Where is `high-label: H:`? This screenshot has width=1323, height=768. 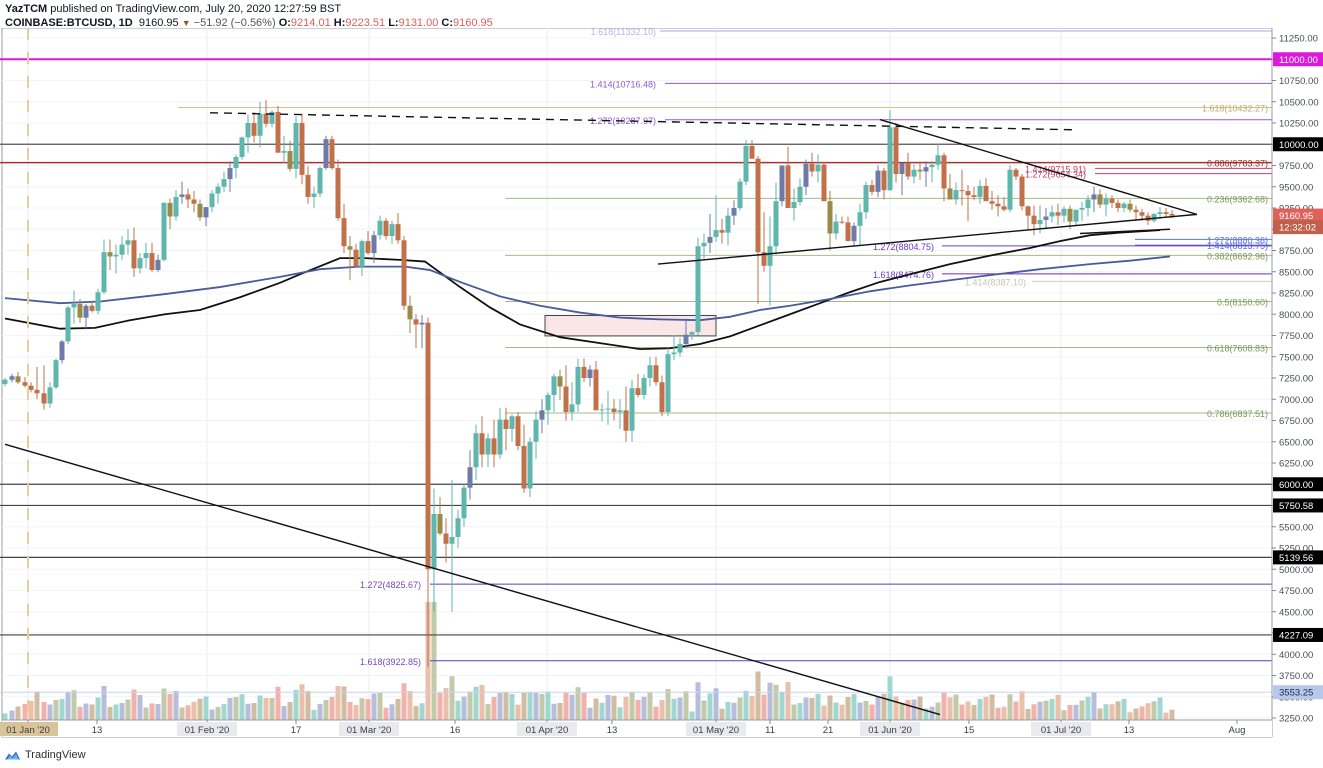 high-label: H: is located at coordinates (339, 23).